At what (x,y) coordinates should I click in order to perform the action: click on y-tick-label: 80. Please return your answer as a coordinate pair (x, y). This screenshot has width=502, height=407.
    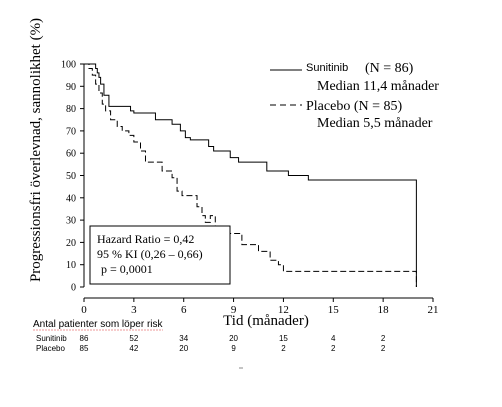
    Looking at the image, I should click on (71, 109).